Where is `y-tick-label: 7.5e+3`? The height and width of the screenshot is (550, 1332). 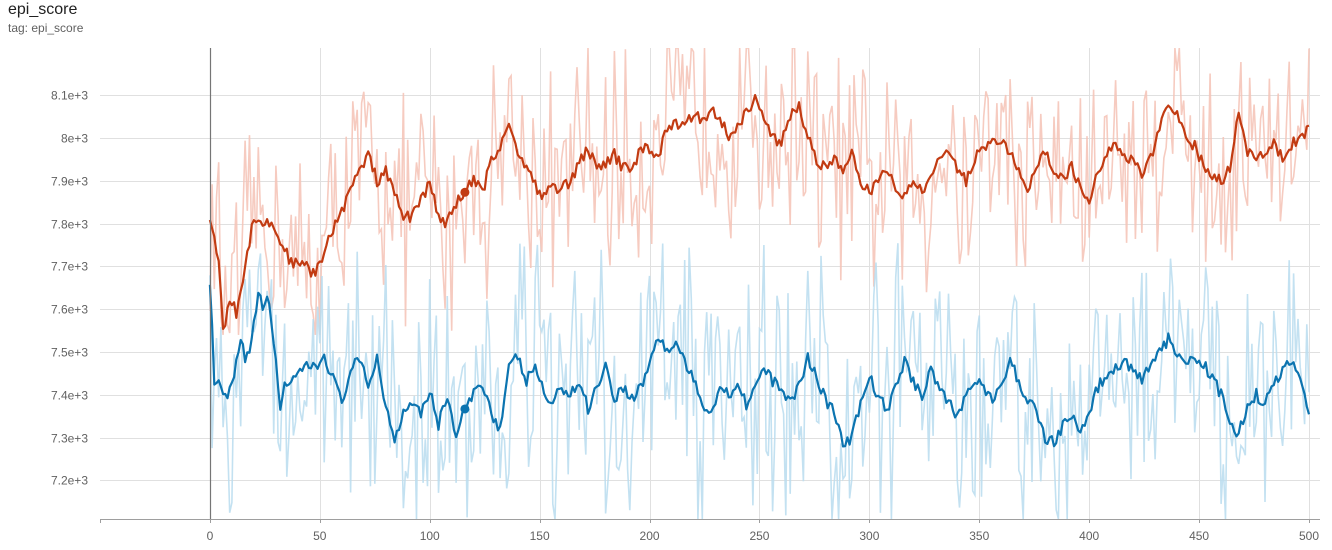
y-tick-label: 7.5e+3 is located at coordinates (69, 353).